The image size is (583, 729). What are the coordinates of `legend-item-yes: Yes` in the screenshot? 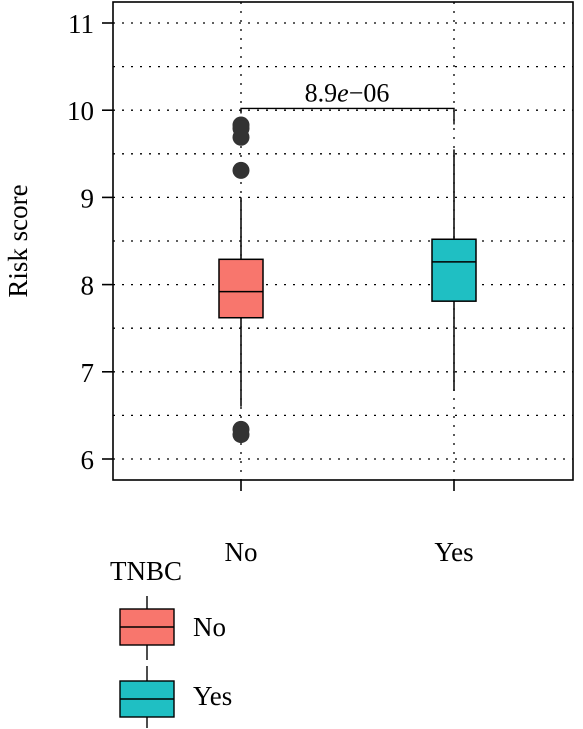 It's located at (175, 697).